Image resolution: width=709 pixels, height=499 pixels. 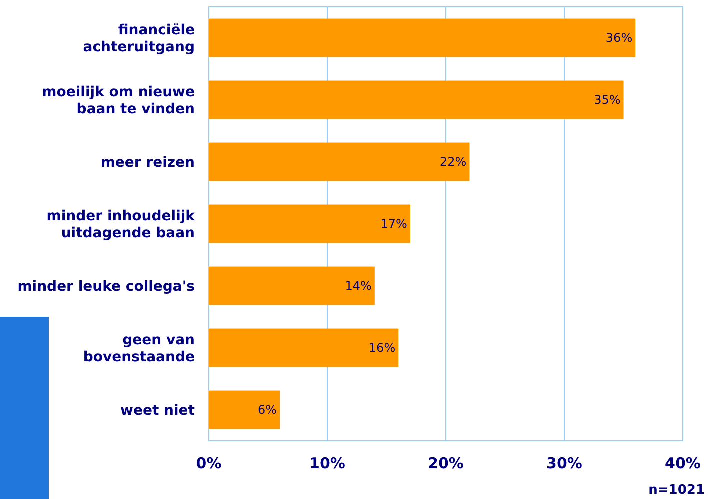 I want to click on y-tick-label: moeilijk om nieuwe baan te vinden, so click(x=118, y=101).